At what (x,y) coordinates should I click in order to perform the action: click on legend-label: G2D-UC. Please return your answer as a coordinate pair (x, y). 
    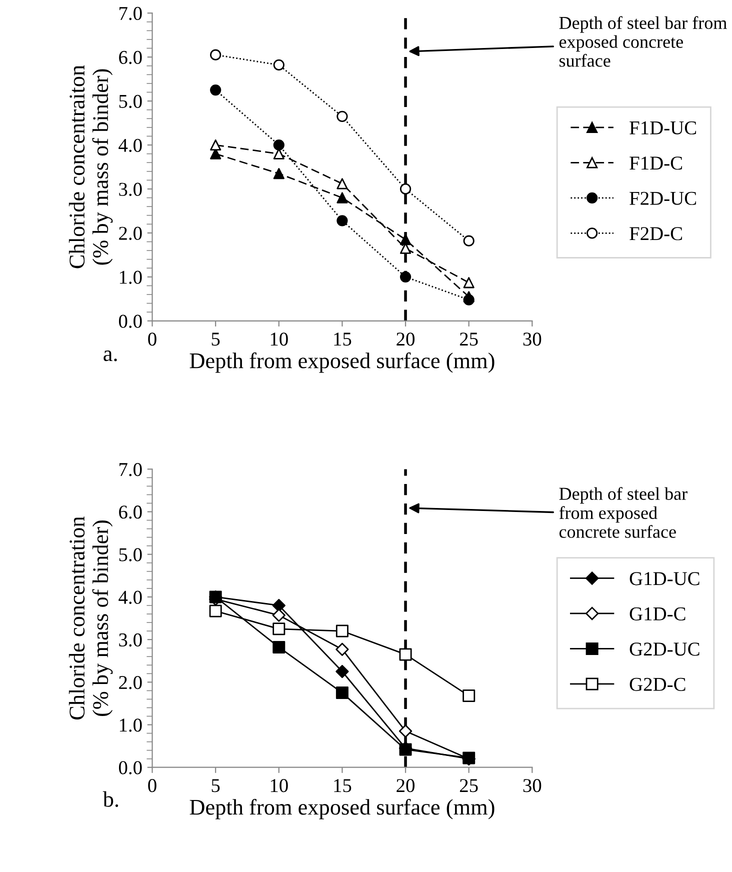
    Looking at the image, I should click on (665, 649).